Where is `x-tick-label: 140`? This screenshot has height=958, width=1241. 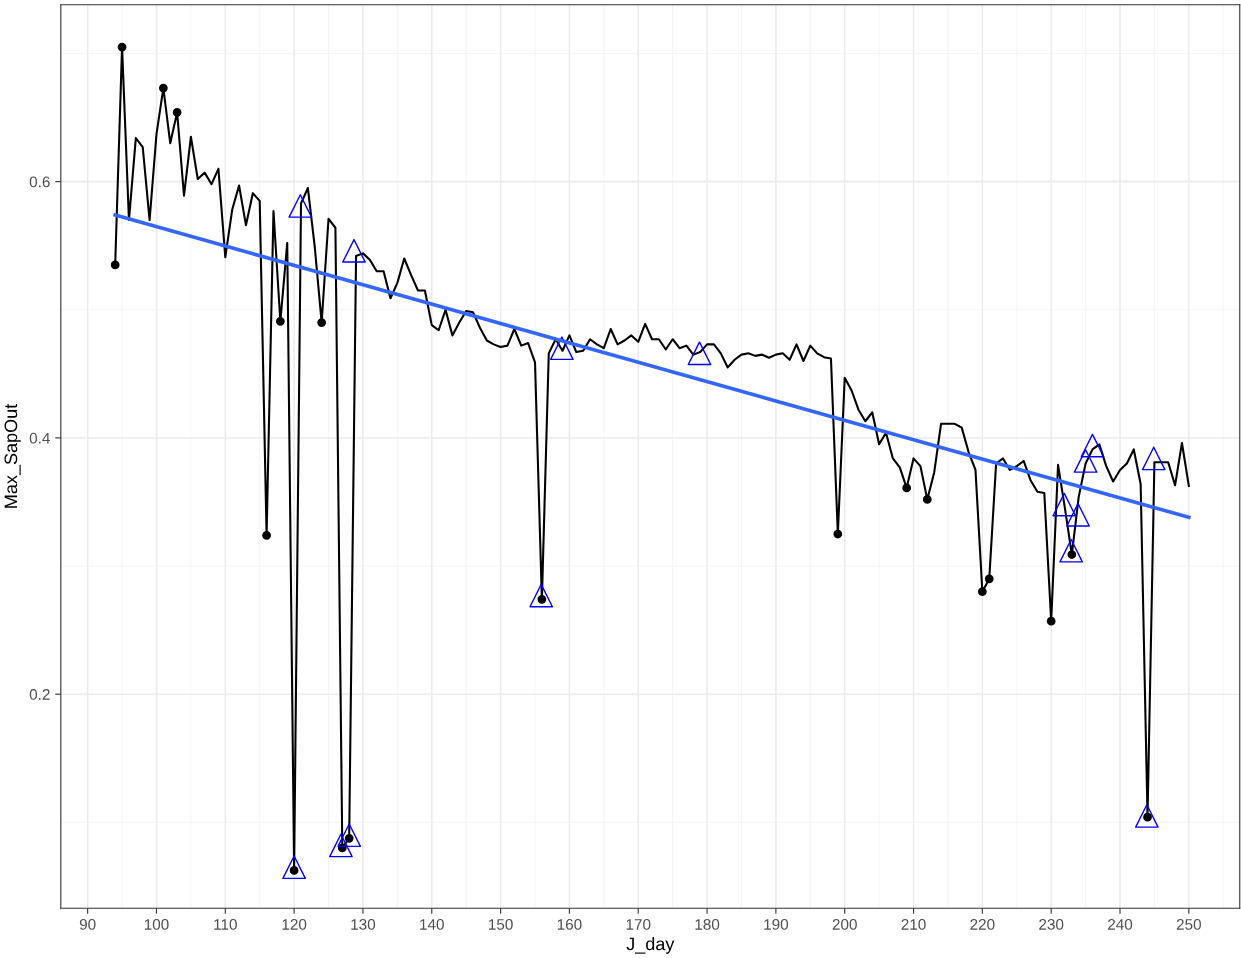
x-tick-label: 140 is located at coordinates (432, 924).